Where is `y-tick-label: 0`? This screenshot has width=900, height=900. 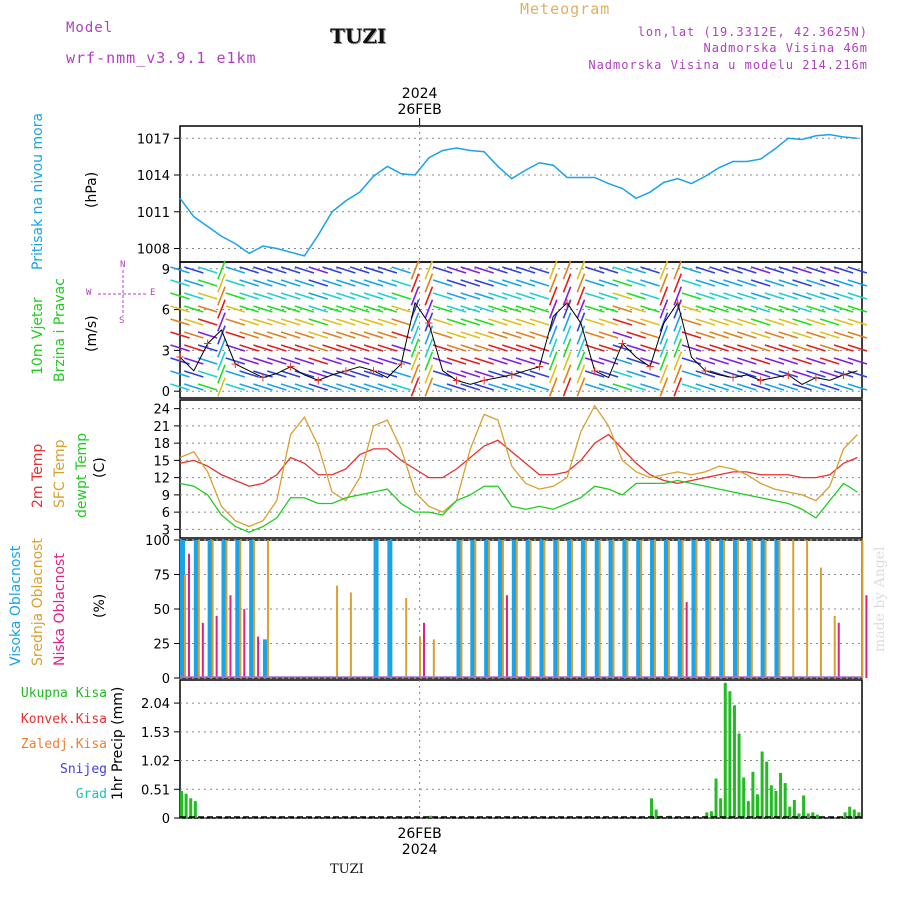 y-tick-label: 0 is located at coordinates (166, 679).